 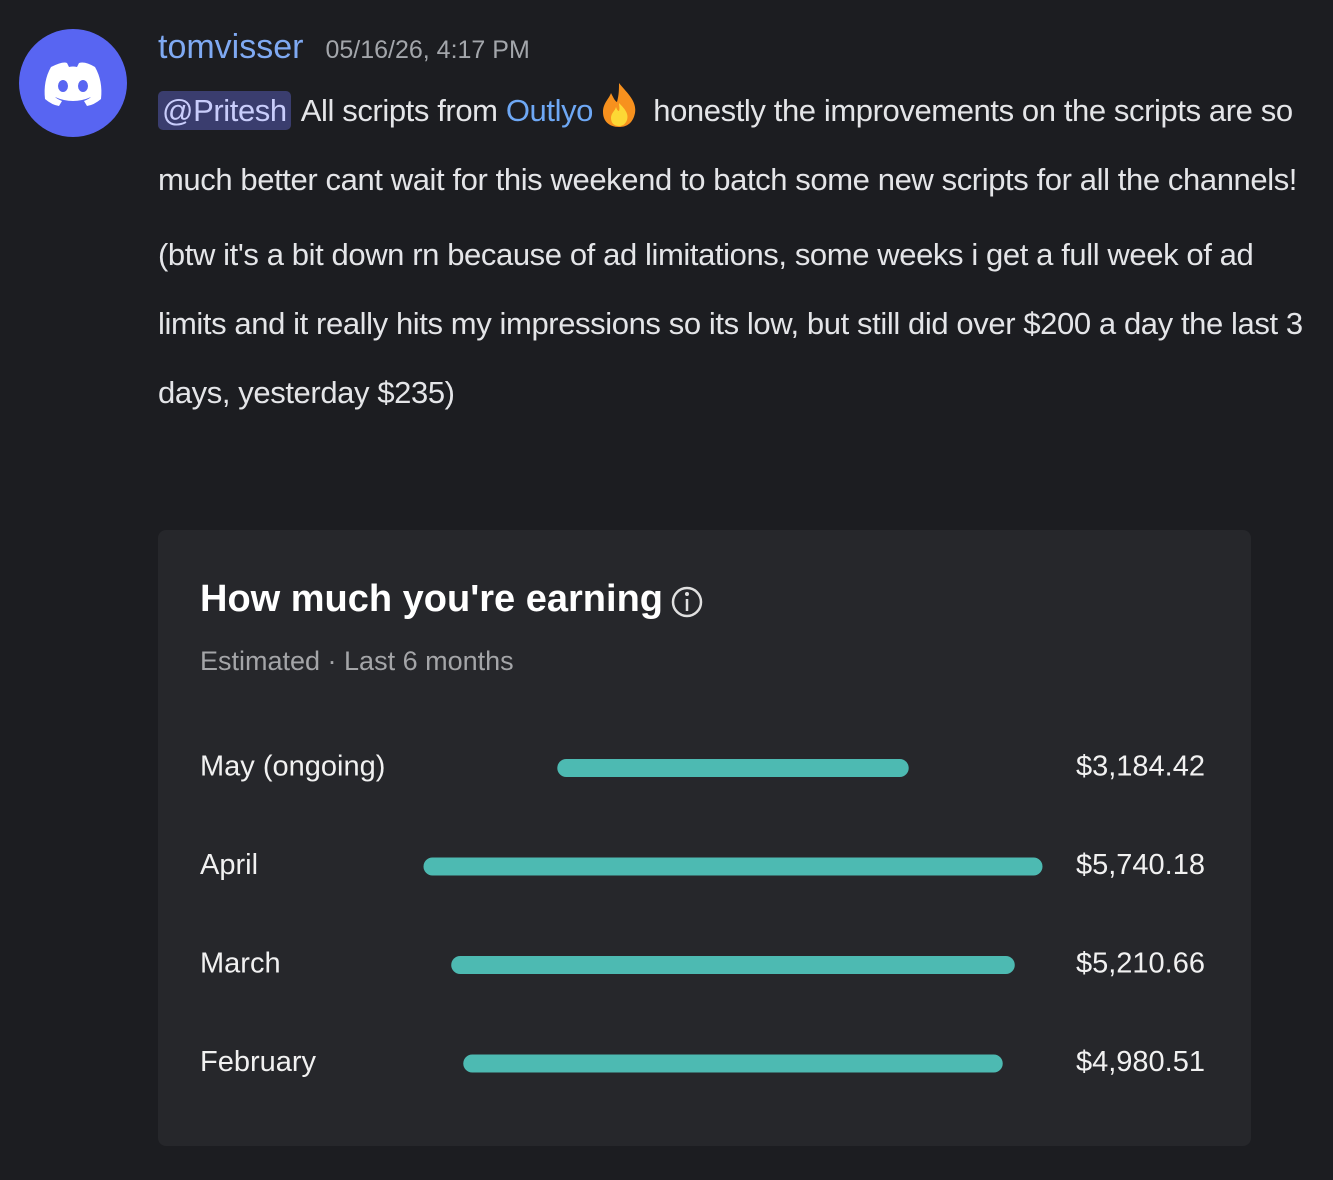 I want to click on mention: @Pritesh, so click(x=224, y=110).